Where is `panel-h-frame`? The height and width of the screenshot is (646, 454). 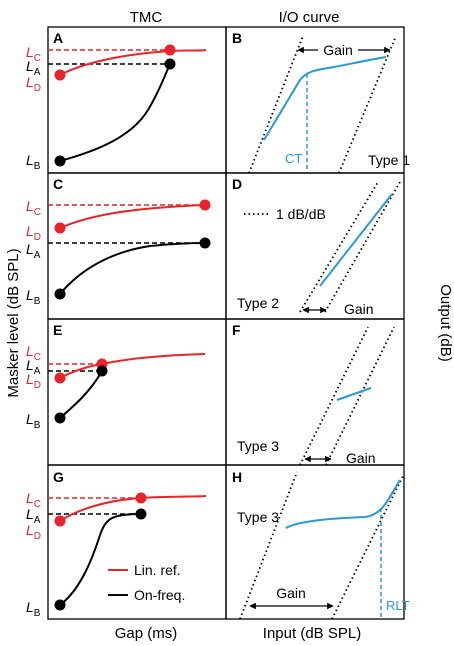 panel-h-frame is located at coordinates (315, 542).